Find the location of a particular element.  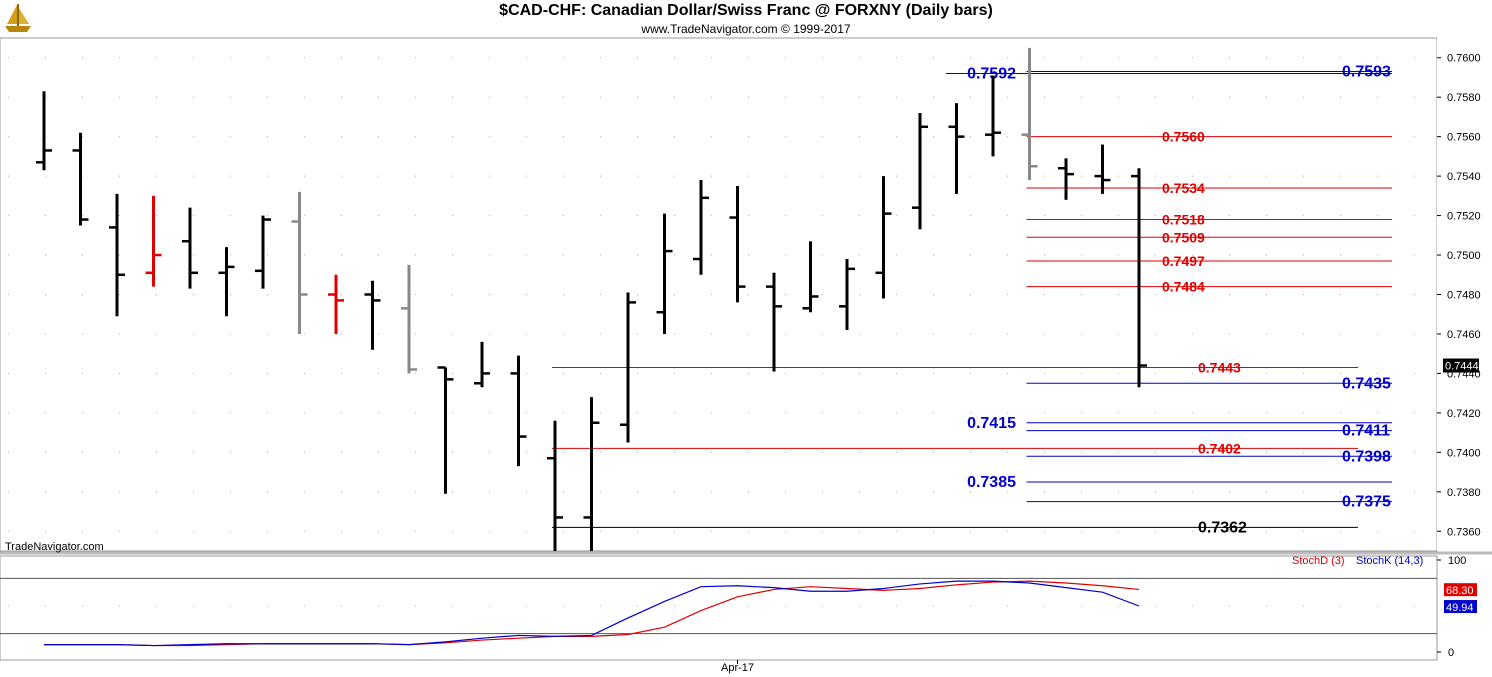

price-axis-label: 0.7540 is located at coordinates (1464, 177).